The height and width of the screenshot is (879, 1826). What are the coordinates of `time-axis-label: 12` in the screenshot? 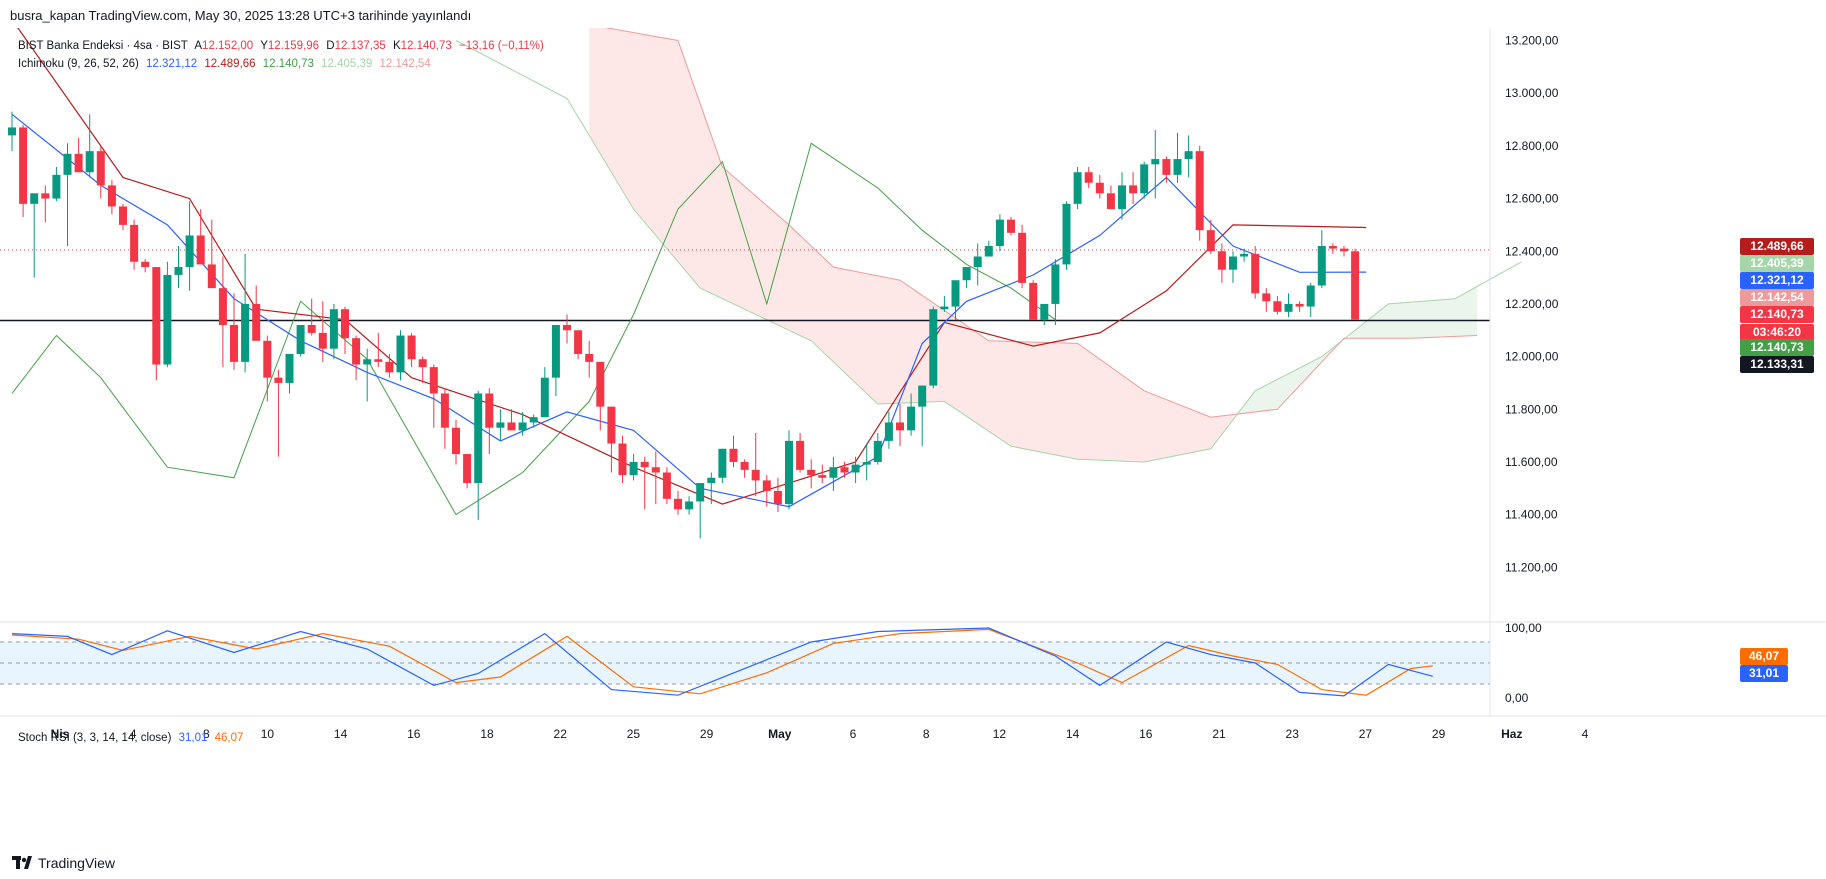 It's located at (1000, 734).